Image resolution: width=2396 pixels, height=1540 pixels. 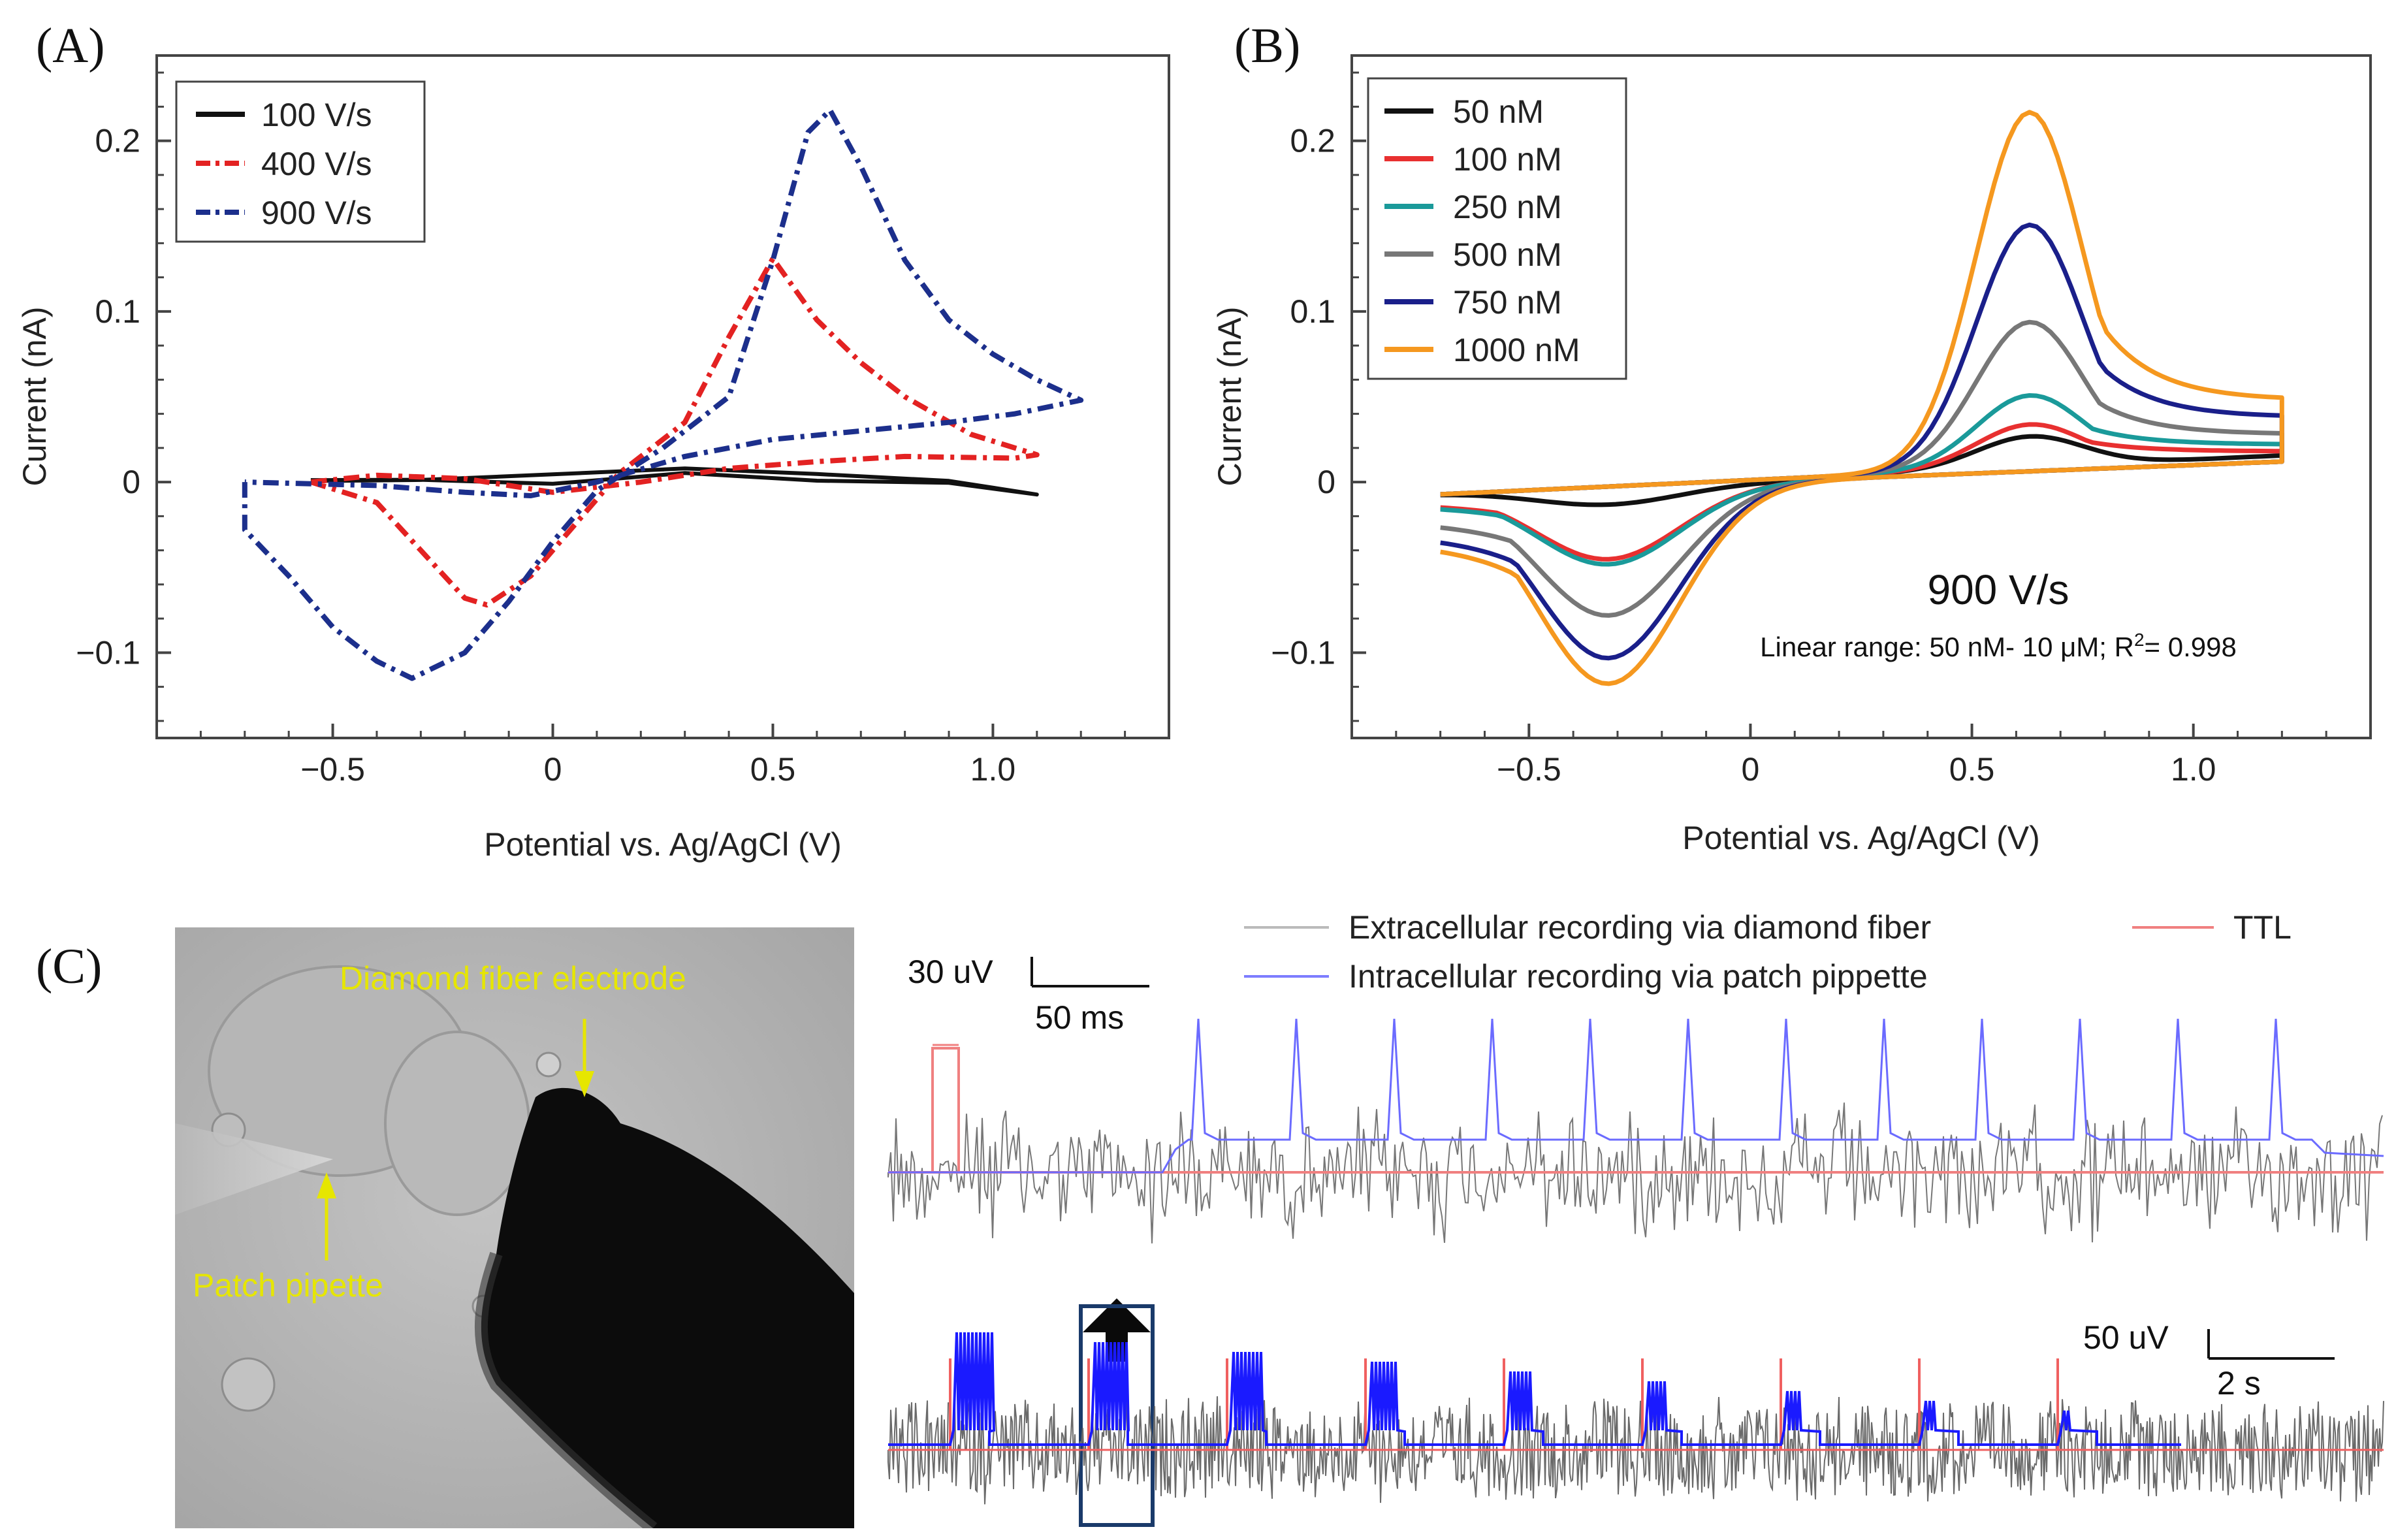 I want to click on panel-a-xtick-label: 0, so click(x=553, y=769).